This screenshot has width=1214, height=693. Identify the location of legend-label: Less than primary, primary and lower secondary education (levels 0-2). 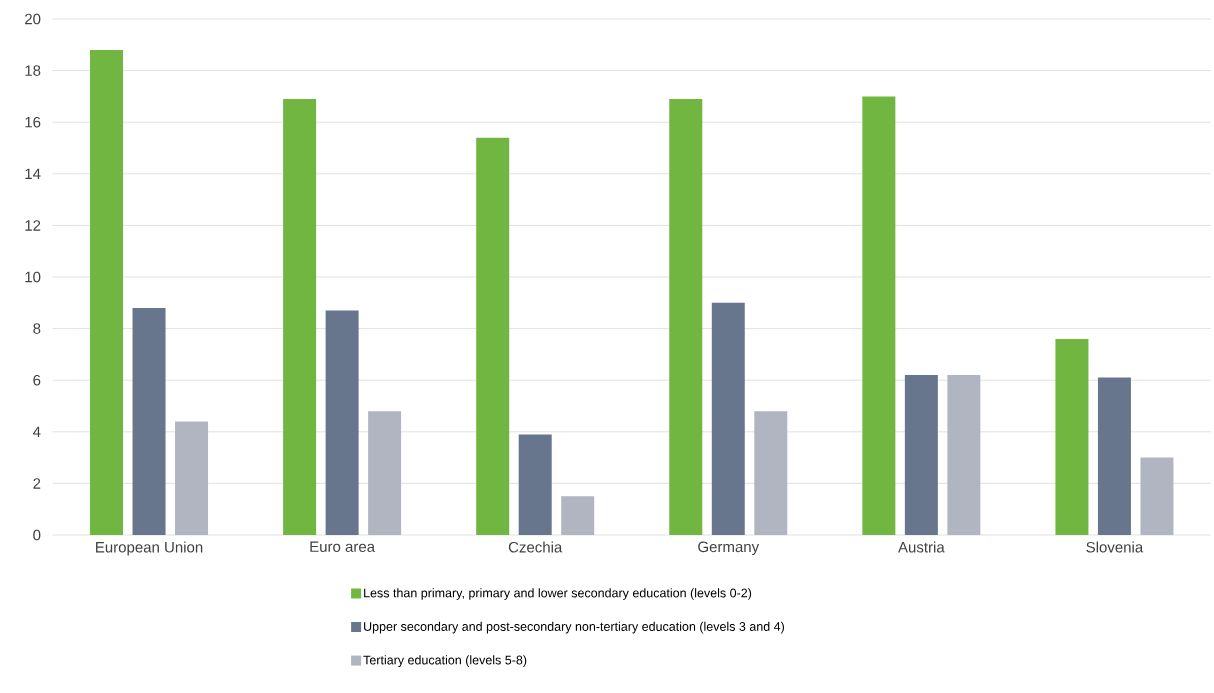
(558, 594).